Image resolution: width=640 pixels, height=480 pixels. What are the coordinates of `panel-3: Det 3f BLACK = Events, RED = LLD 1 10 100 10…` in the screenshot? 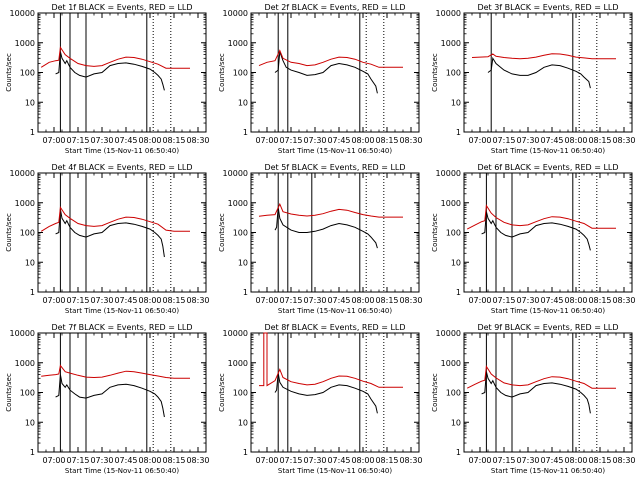 It's located at (533, 79).